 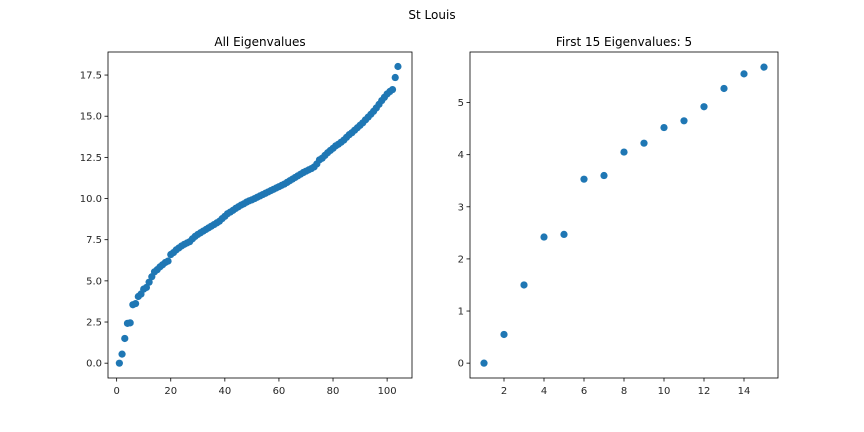 What do you see at coordinates (544, 391) in the screenshot?
I see `x-tick-label: 4` at bounding box center [544, 391].